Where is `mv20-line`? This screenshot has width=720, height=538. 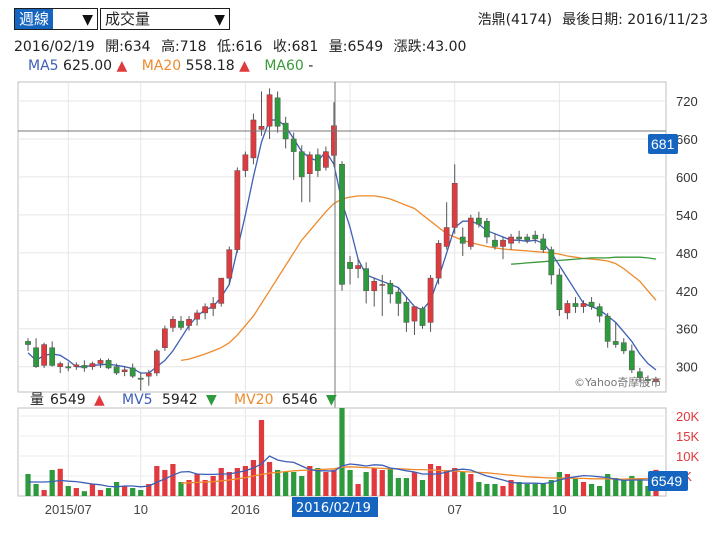
mv20-line is located at coordinates (418, 475).